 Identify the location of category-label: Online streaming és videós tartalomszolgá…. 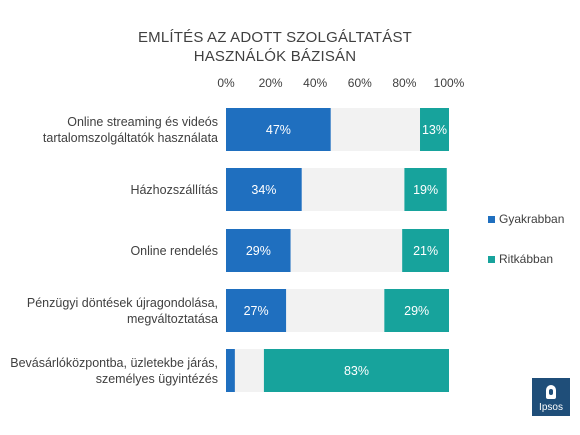
(130, 129).